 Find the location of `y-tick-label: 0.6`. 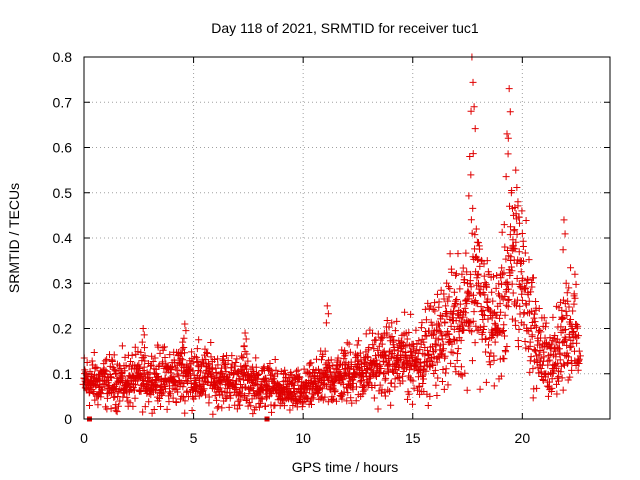

y-tick-label: 0.6 is located at coordinates (63, 148).